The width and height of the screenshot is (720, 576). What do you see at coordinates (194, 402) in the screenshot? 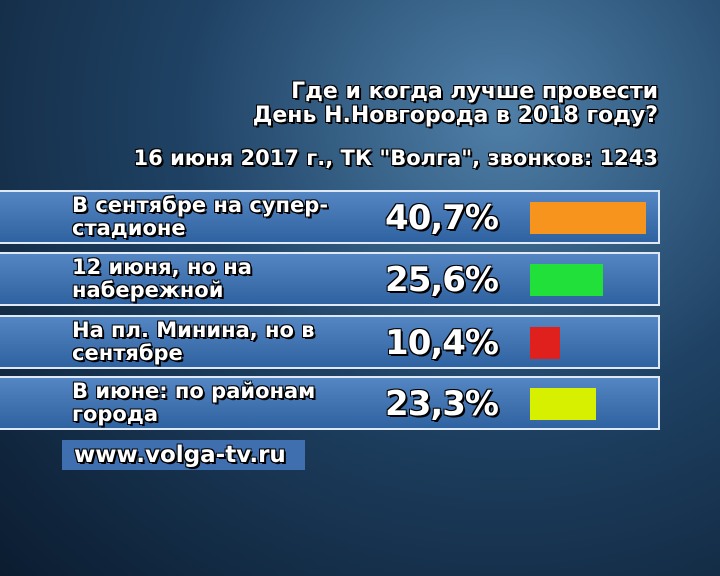
I see `category-label: В июне: по районам города` at bounding box center [194, 402].